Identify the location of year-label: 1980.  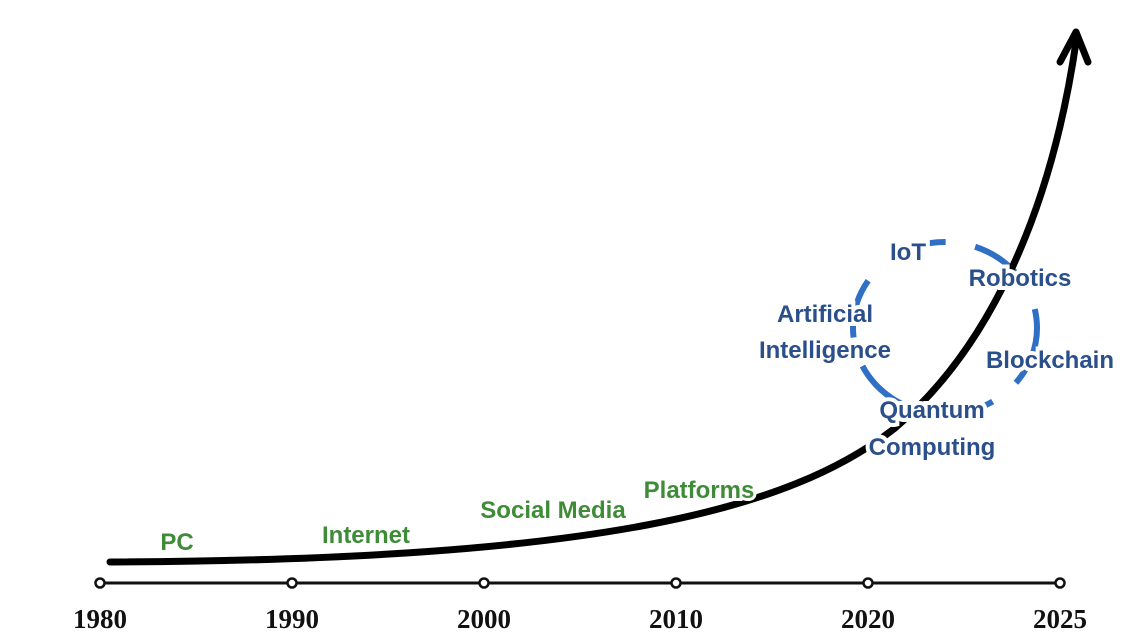
(100, 619).